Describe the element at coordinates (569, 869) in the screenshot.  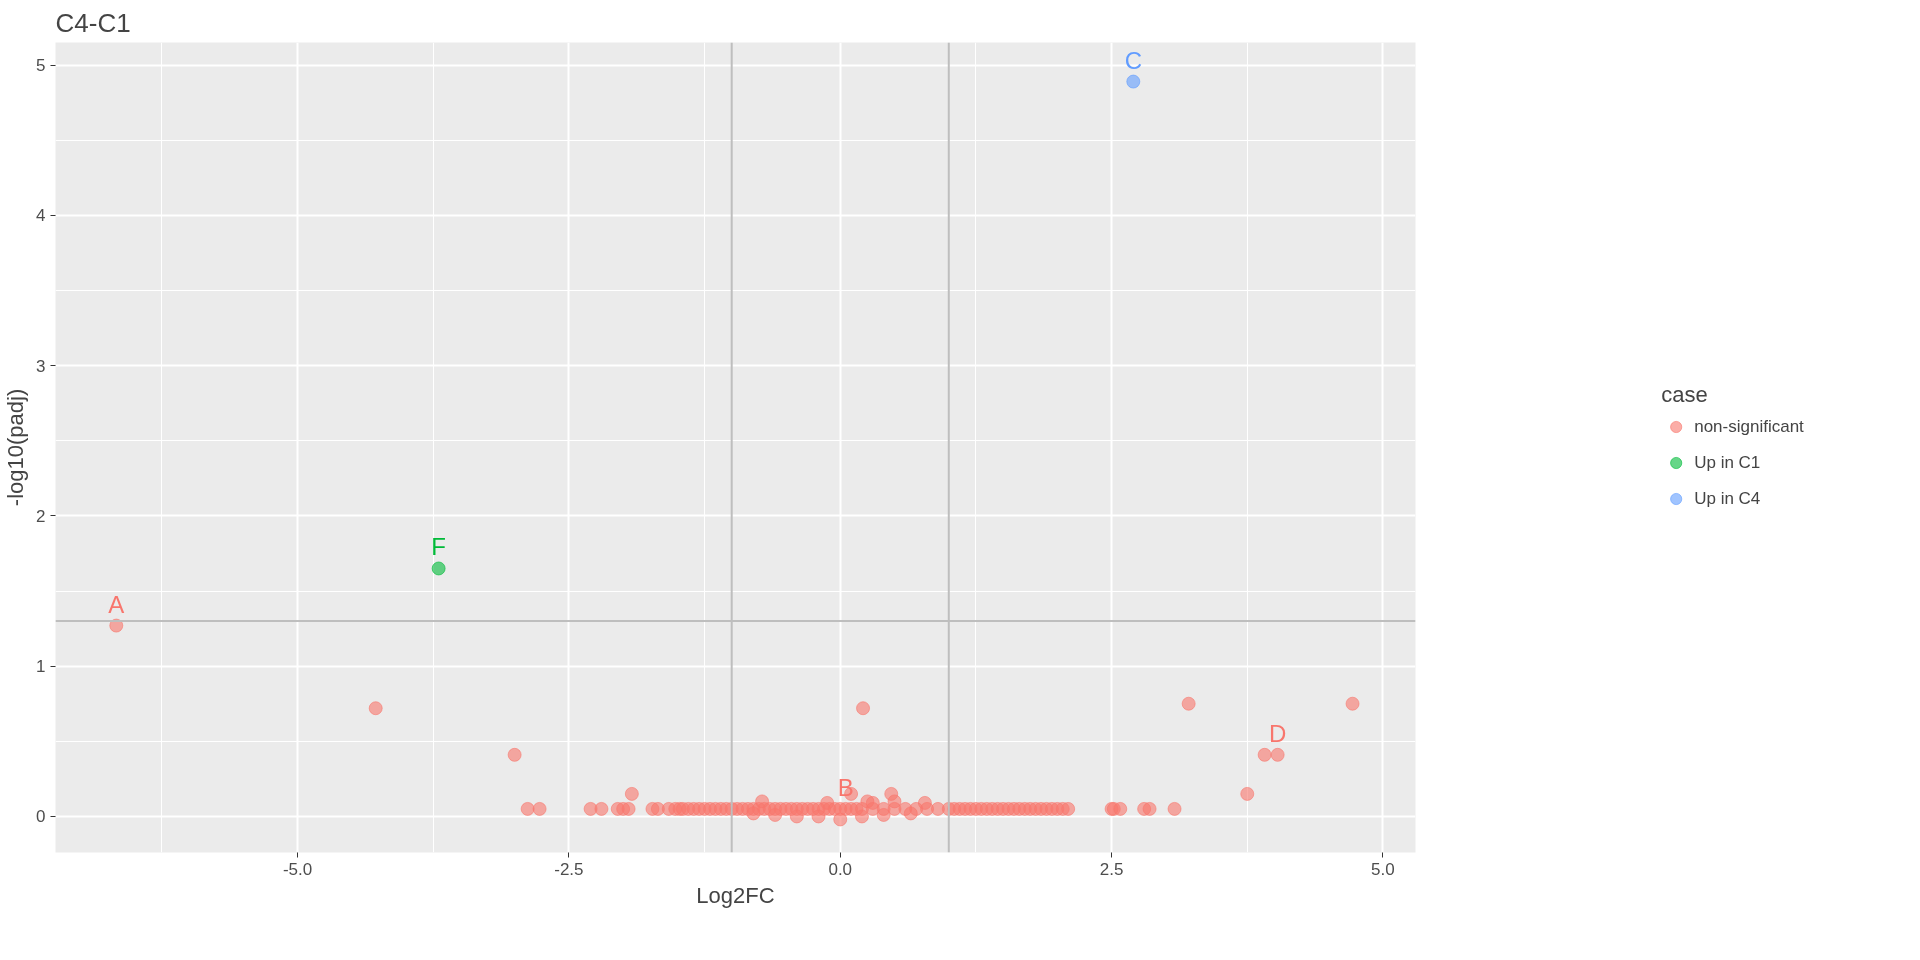
I see `x-tick-label: -2.5` at that location.